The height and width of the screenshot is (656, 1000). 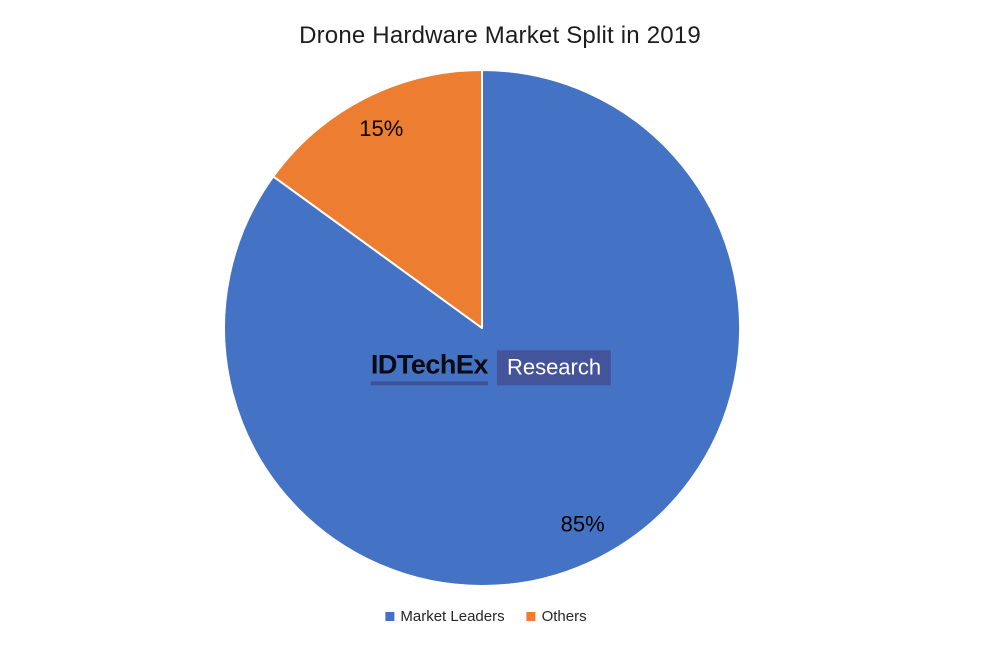 I want to click on chart-legend: Market Leaders Others, so click(x=486, y=616).